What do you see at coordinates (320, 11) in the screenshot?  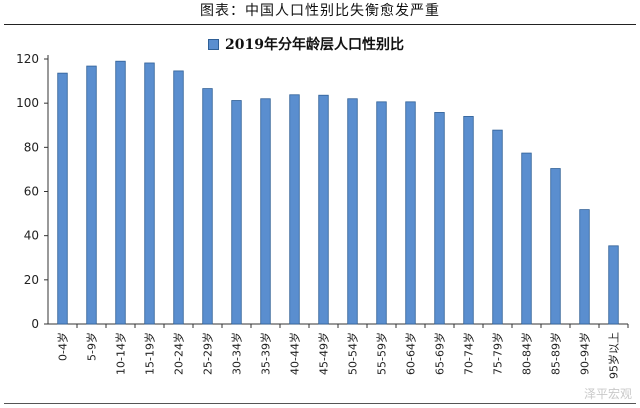 I see `page-title: 图表：中国人口性别比失衡愈发严重` at bounding box center [320, 11].